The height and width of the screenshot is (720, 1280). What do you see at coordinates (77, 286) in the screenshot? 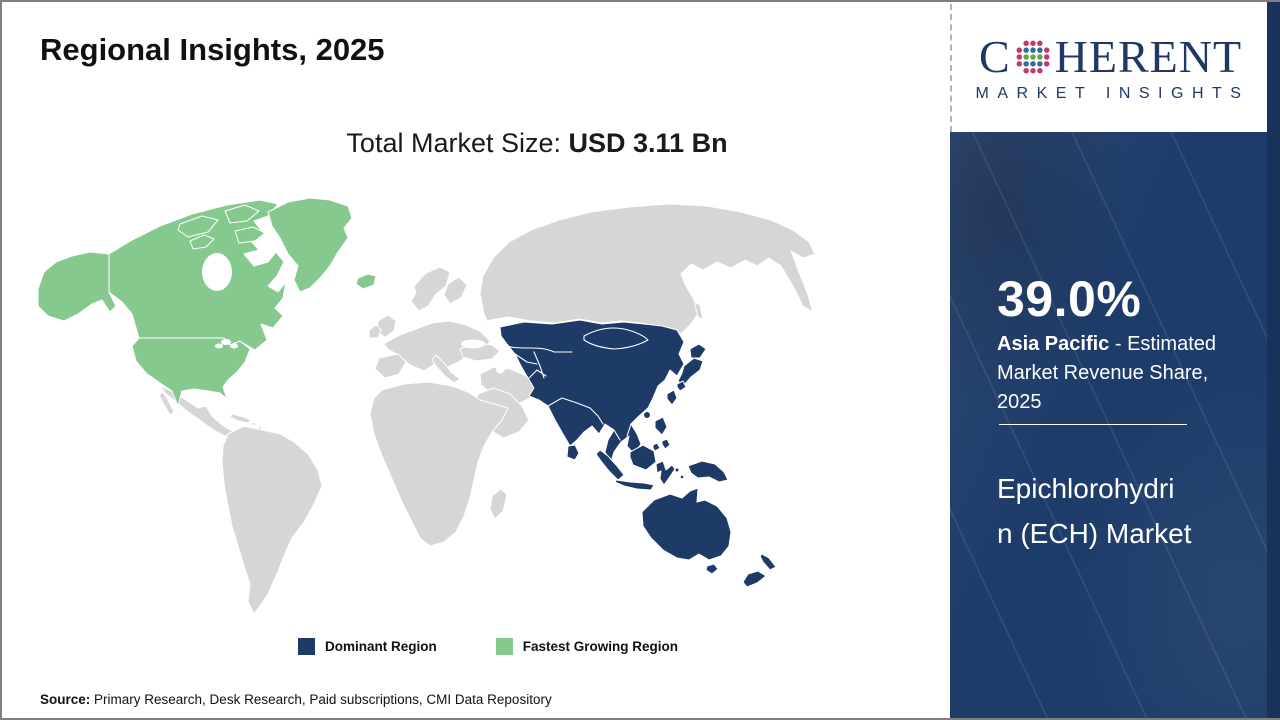
I see `state-alaska` at bounding box center [77, 286].